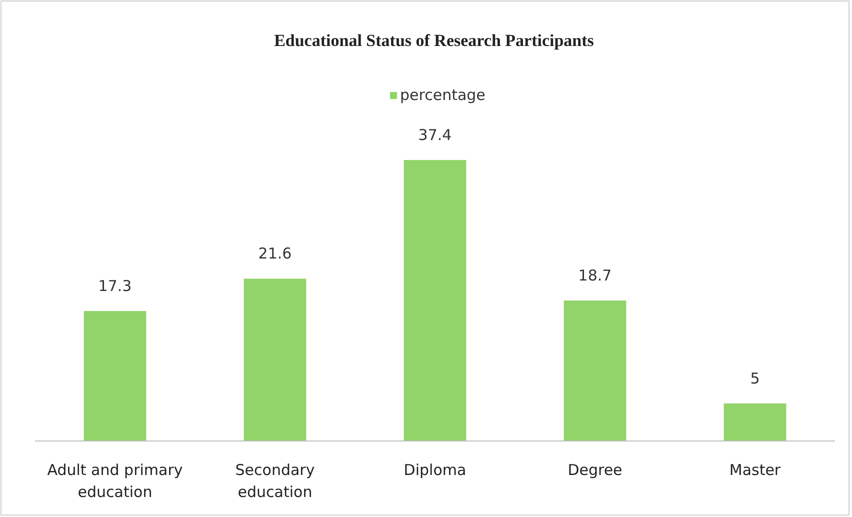 This screenshot has height=517, width=852. I want to click on x-tick-label: Diploma, so click(435, 470).